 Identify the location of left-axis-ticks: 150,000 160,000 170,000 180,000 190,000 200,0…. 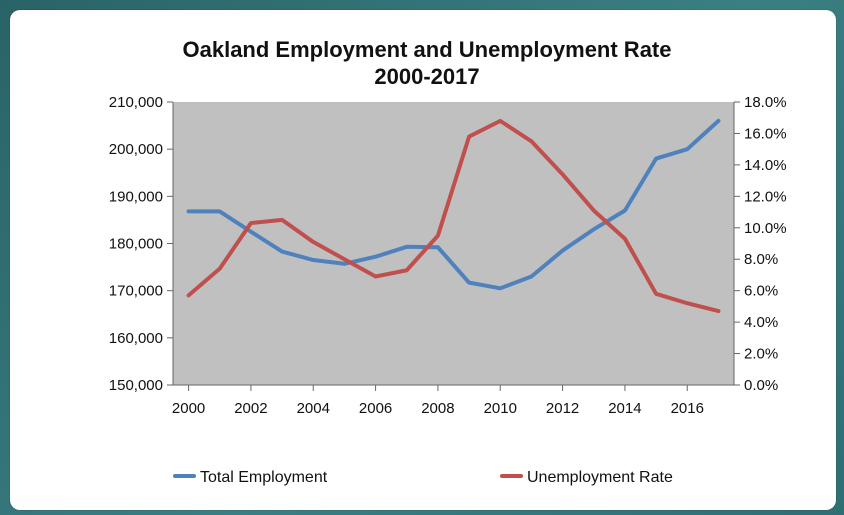
(141, 244).